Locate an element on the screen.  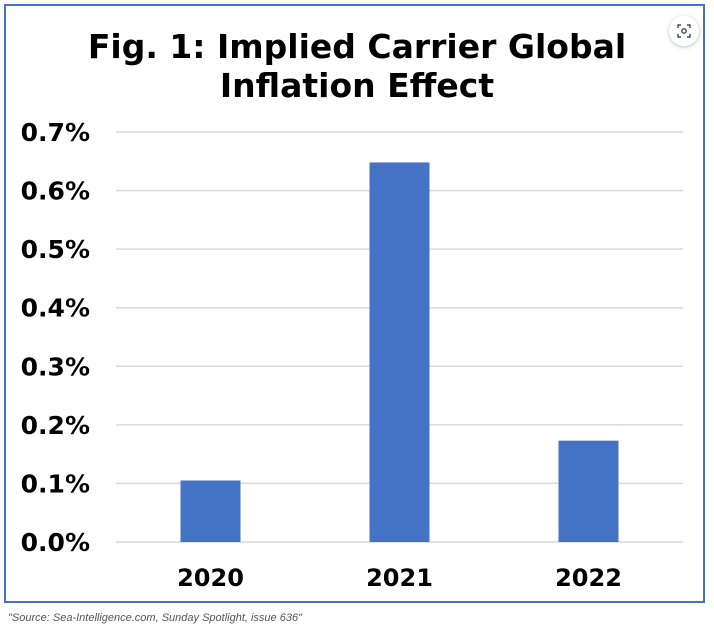
visual-search-button is located at coordinates (684, 31).